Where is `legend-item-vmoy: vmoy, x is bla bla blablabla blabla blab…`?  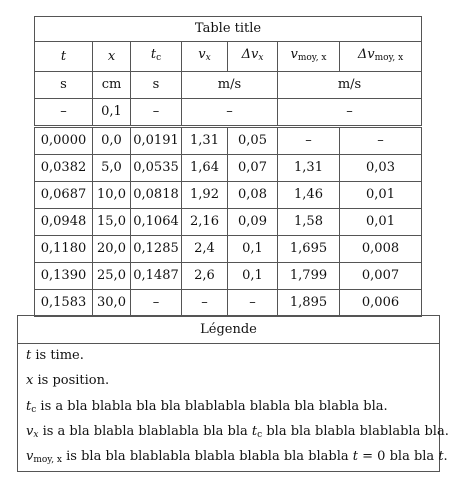
legend-item-vmoy: vmoy, x is bla bla blablabla blabla blab… is located at coordinates (237, 457).